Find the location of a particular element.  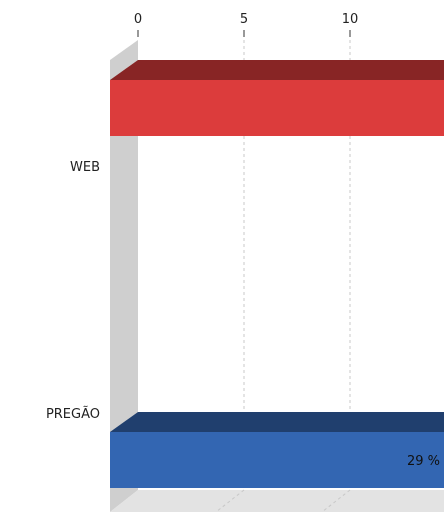

x-tick-label: 10 is located at coordinates (350, 19).